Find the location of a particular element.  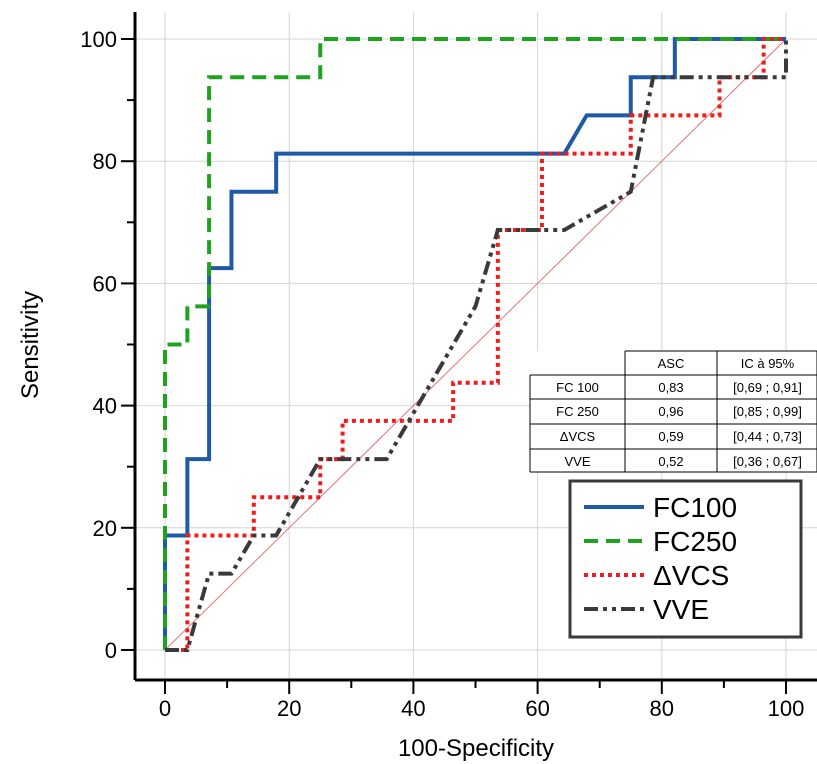

x-axis-title: 100-Specificity is located at coordinates (476, 748).